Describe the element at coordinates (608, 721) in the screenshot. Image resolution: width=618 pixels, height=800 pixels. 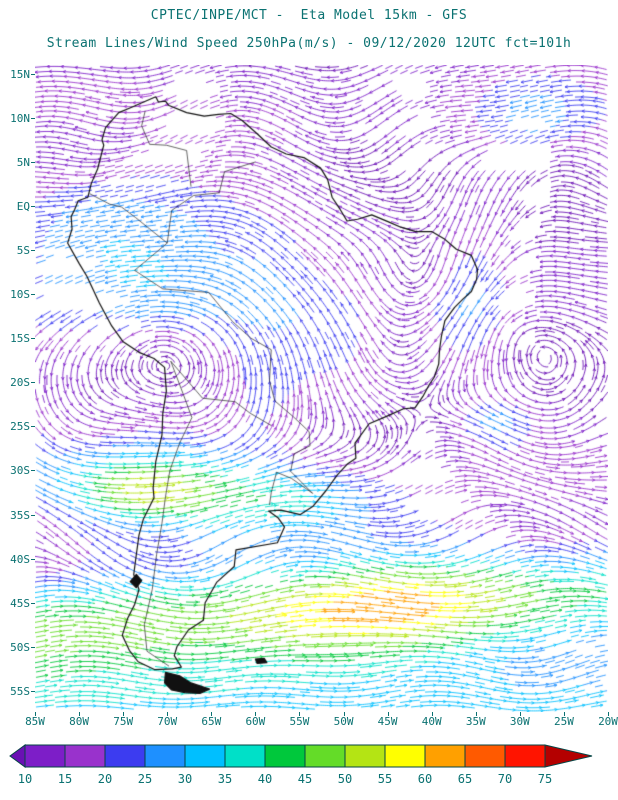
I see `lon-tick-label: 20W` at that location.